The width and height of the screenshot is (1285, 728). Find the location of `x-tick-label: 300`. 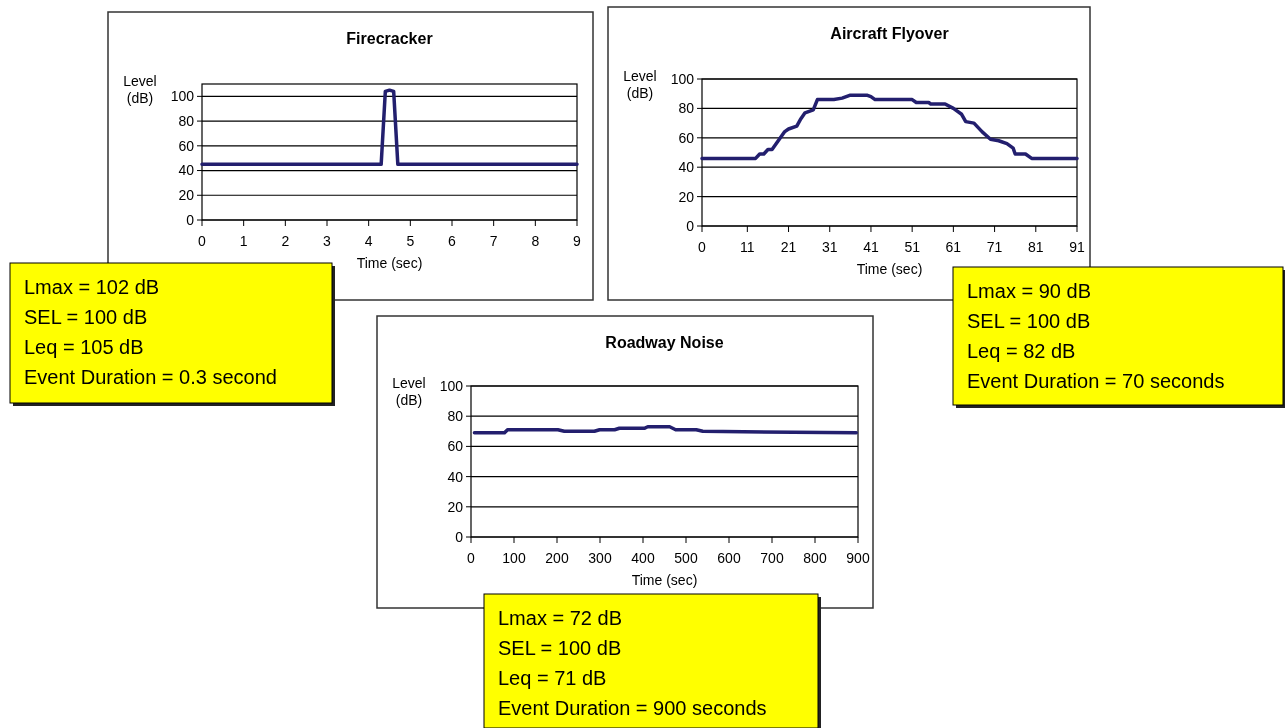

x-tick-label: 300 is located at coordinates (600, 558).